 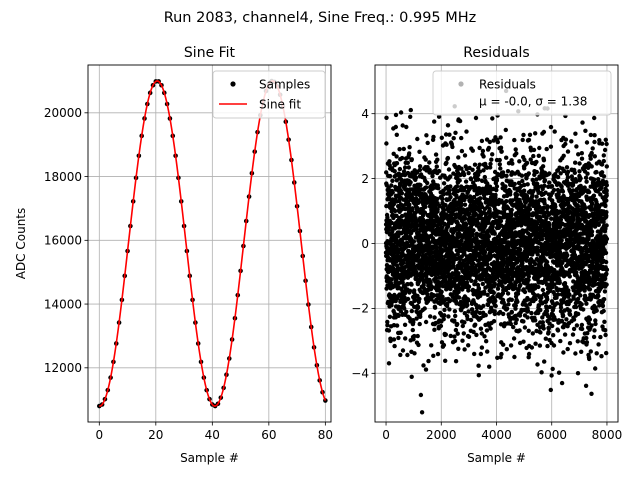 What do you see at coordinates (496, 53) in the screenshot?
I see `residuals-title: Residuals` at bounding box center [496, 53].